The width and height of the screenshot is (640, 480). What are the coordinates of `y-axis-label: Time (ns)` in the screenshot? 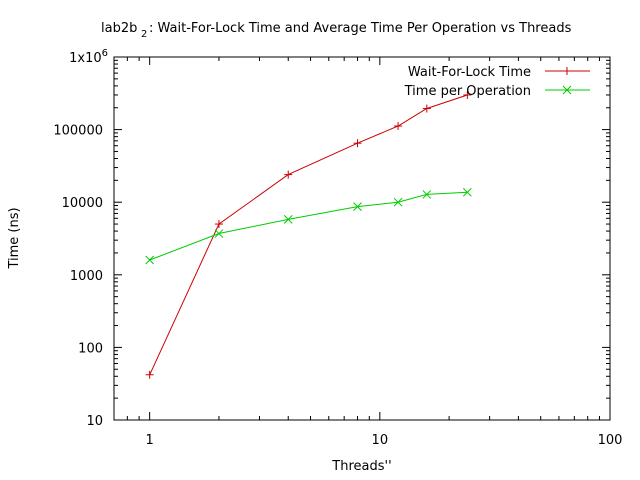 It's located at (14, 238).